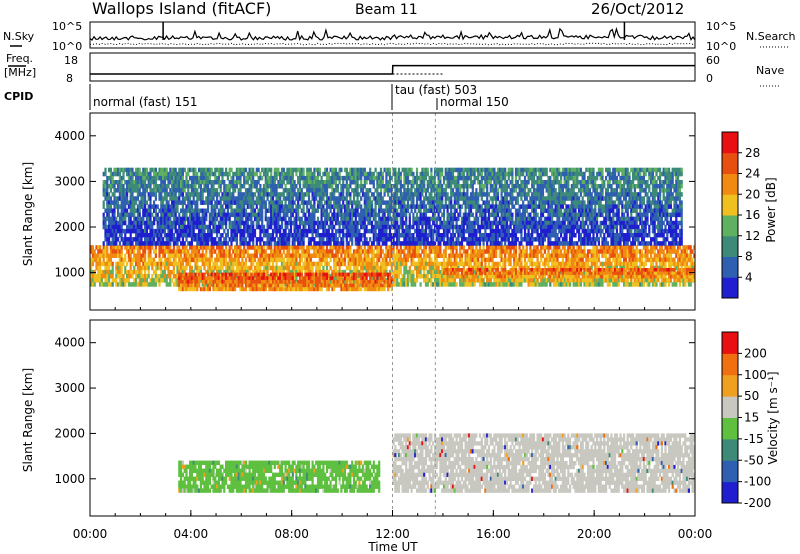  What do you see at coordinates (19, 58) in the screenshot?
I see `freq-label-1: Freq.` at bounding box center [19, 58].